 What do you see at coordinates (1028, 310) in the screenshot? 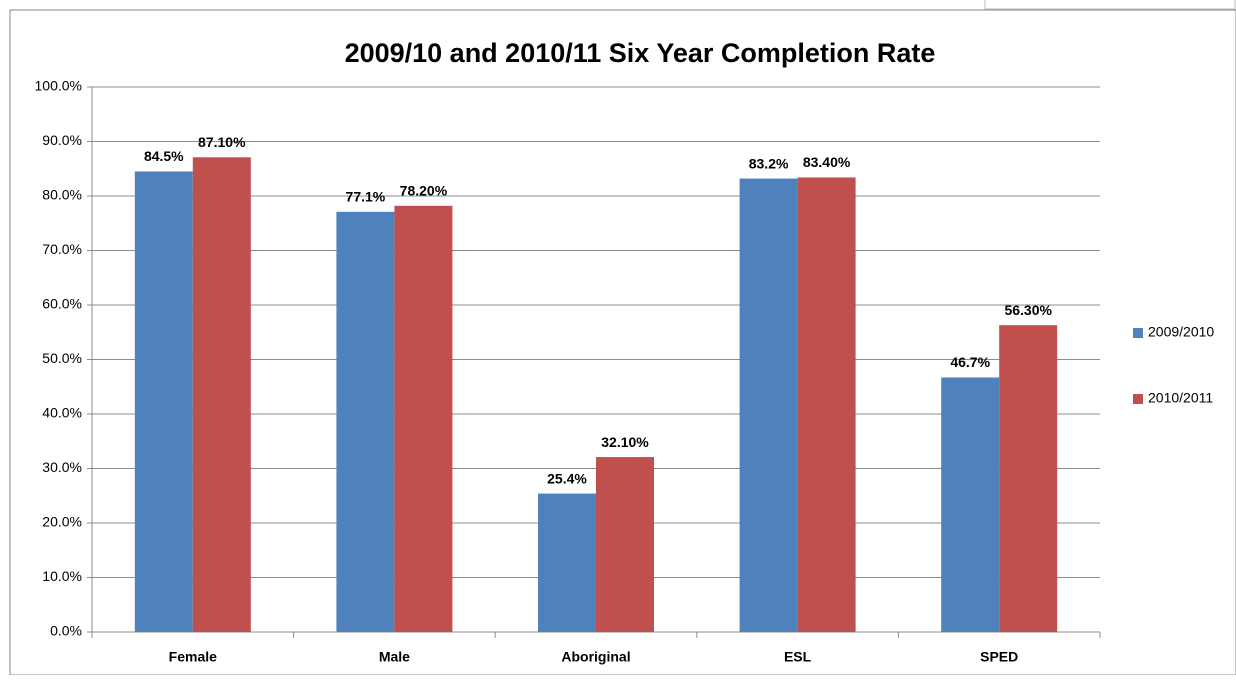
I see `value-label: 56.30%` at bounding box center [1028, 310].